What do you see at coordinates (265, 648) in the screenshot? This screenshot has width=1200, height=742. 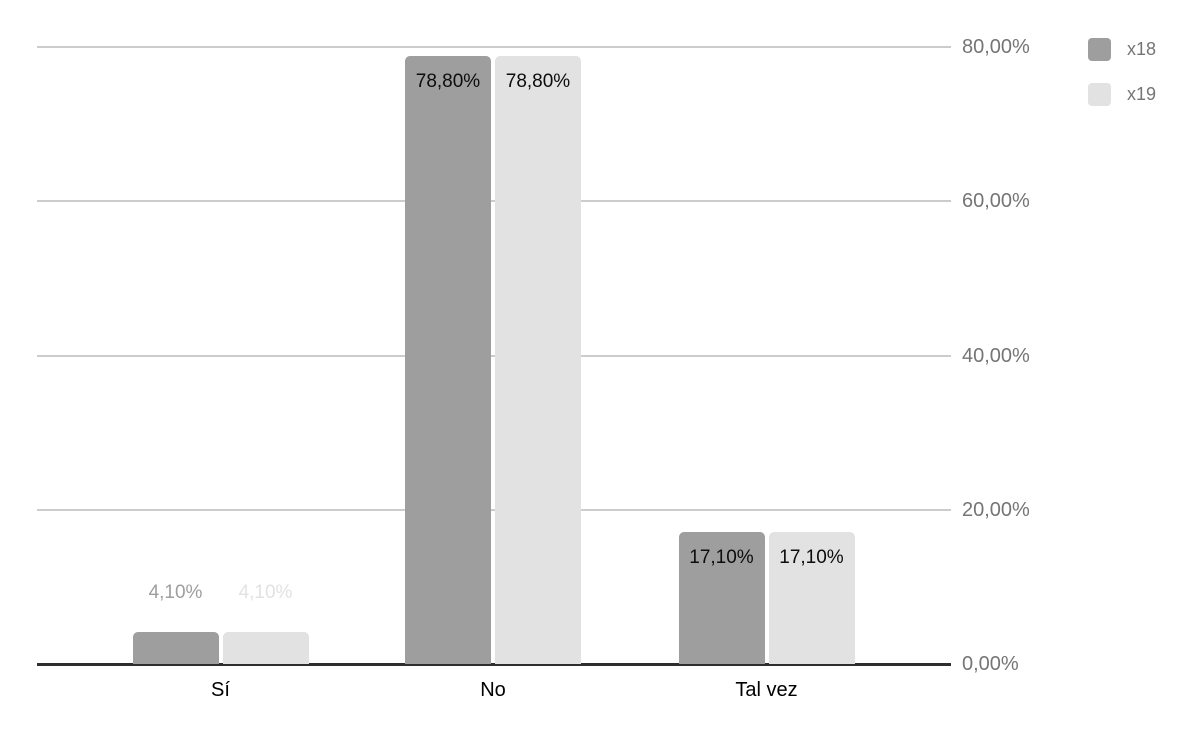 I see `bar-x19-sí` at bounding box center [265, 648].